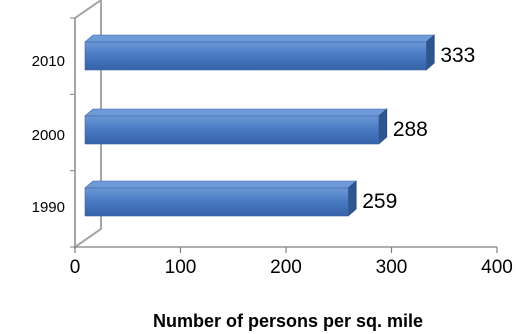  I want to click on bar-2000, so click(236, 126).